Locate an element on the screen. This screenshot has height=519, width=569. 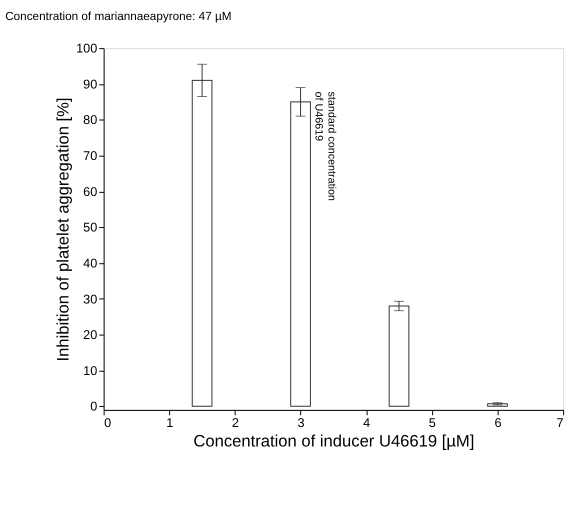
annotation: standard concentration of U46619 is located at coordinates (325, 146).